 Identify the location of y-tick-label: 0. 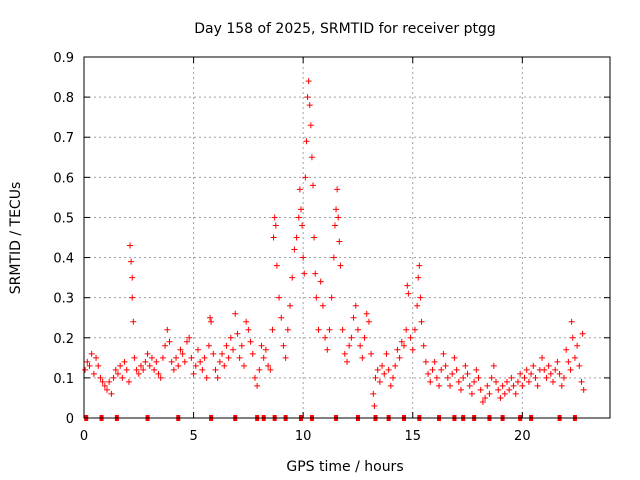
(70, 419).